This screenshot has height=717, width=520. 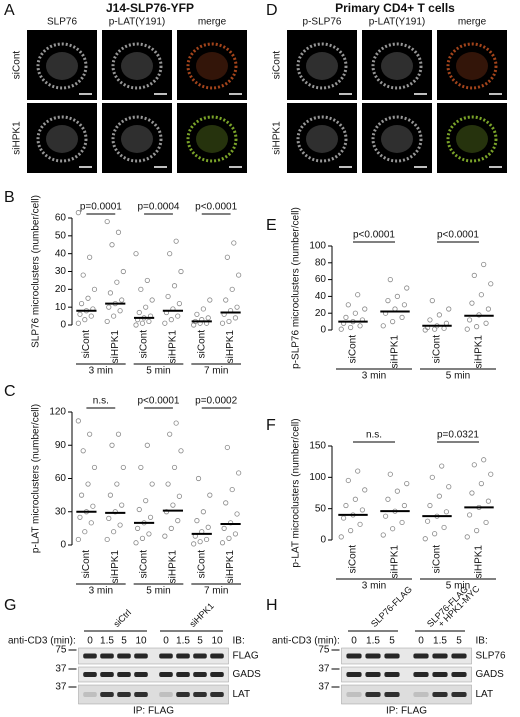 What do you see at coordinates (36, 271) in the screenshot?
I see `y-axis-label: SLP76 microclusters (number/cell)` at bounding box center [36, 271].